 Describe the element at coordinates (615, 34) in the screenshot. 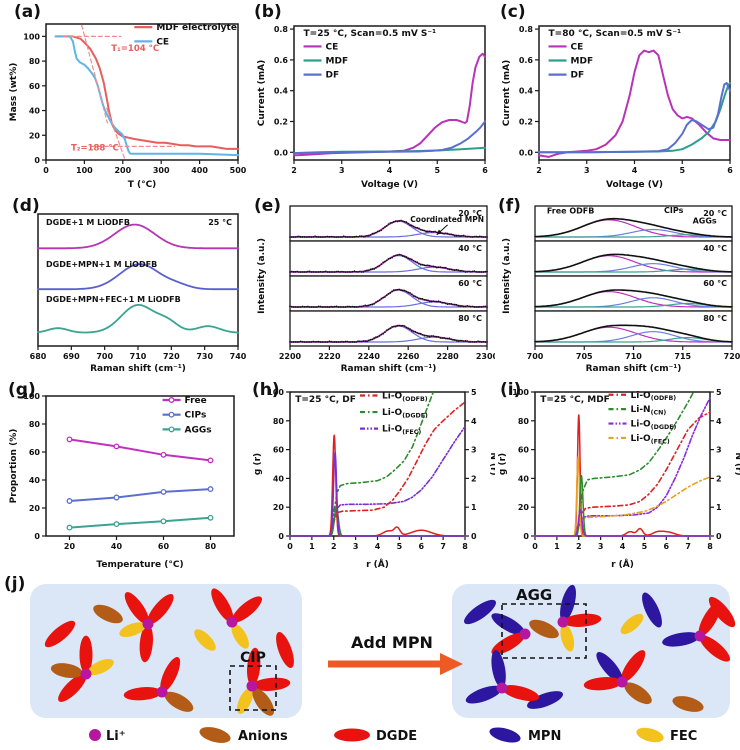

I see `svg-text: T=80 °C, Scan=0.5 mV S⁻¹` at that location.